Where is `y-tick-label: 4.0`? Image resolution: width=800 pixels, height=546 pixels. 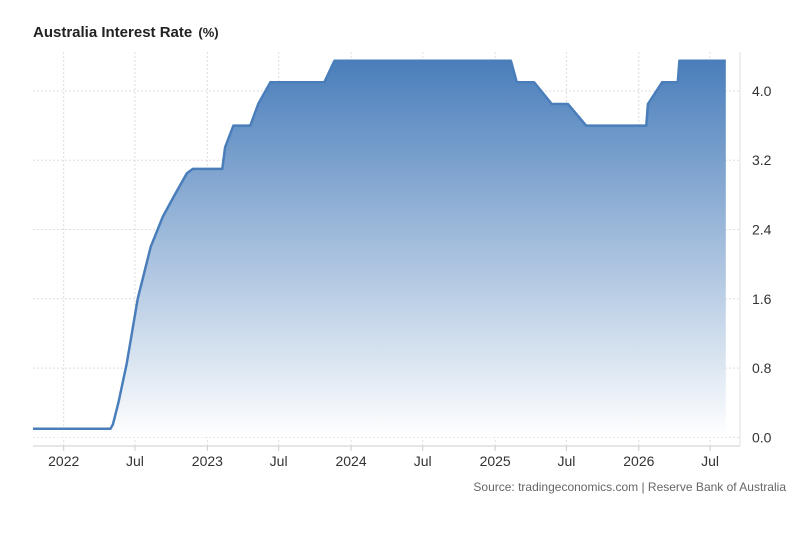 y-tick-label: 4.0 is located at coordinates (762, 91).